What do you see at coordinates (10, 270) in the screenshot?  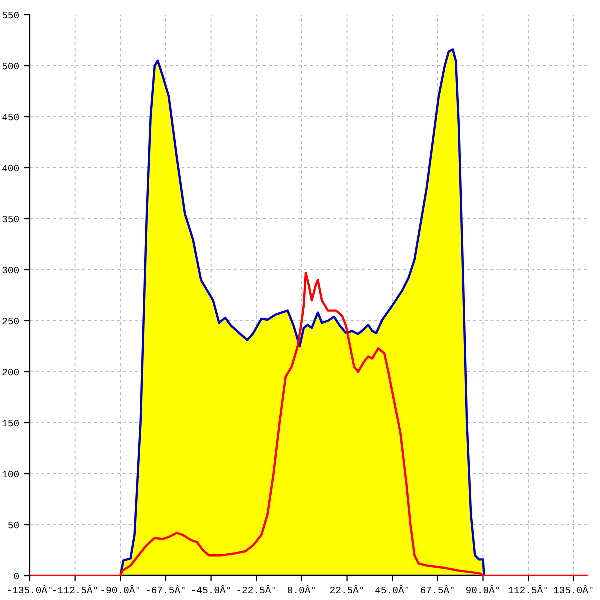 I see `y-tick-label: 300` at bounding box center [10, 270].